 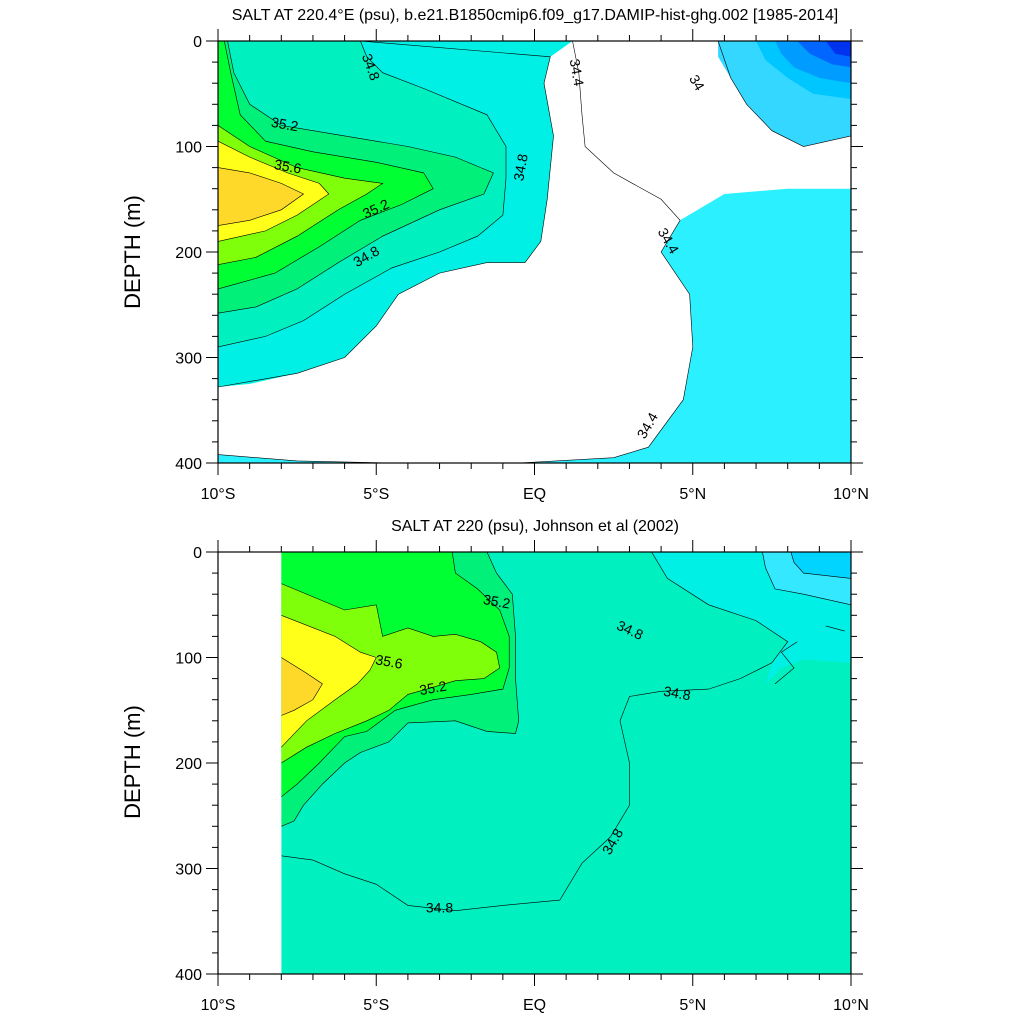 I want to click on panel-top-y-tick-label: 200, so click(x=188, y=253).